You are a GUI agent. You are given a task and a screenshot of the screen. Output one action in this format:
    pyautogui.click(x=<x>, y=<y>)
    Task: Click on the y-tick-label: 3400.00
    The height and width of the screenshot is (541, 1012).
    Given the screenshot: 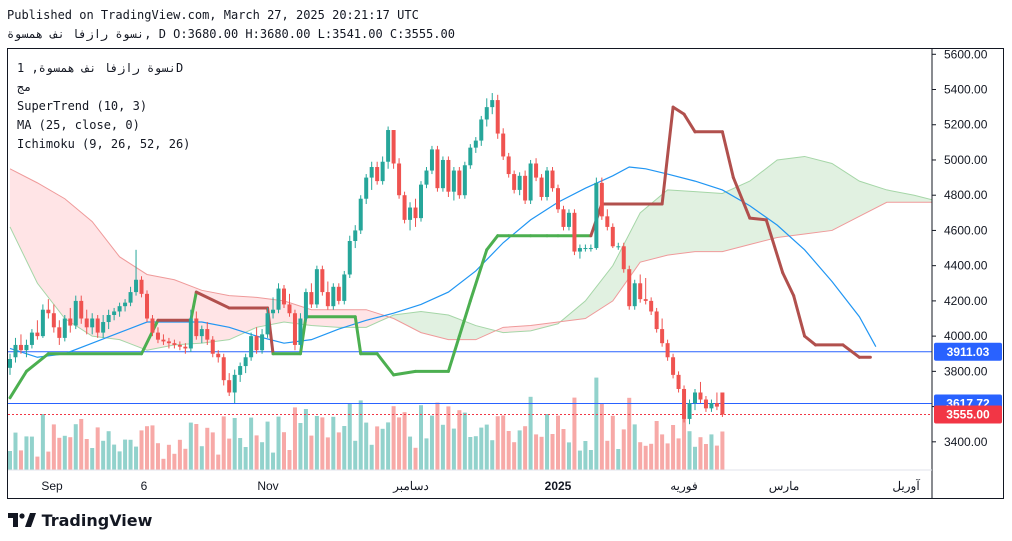 What is the action you would take?
    pyautogui.click(x=966, y=442)
    